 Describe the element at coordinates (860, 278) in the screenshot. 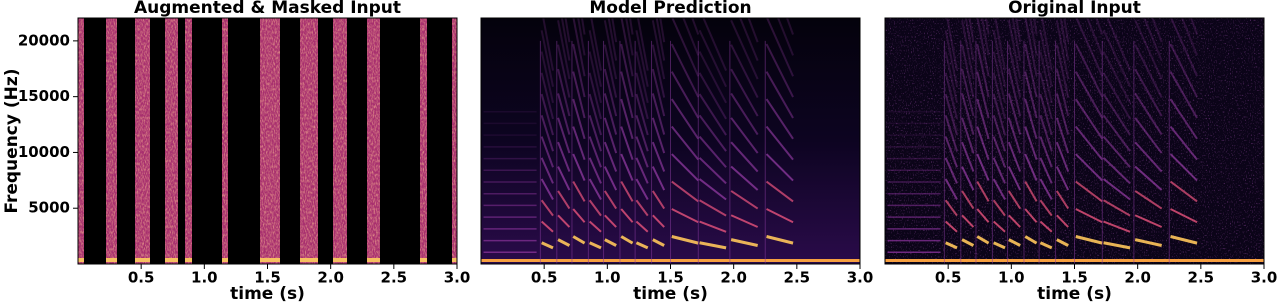

I see `x-tick-label: 3.0` at that location.